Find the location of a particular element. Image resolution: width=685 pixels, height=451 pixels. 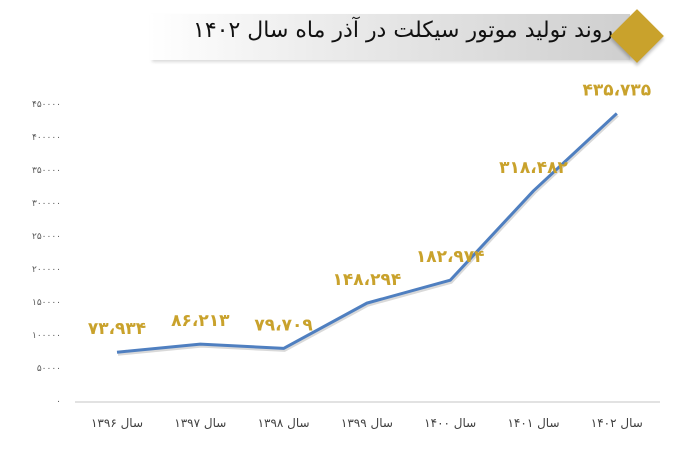

x-tick-label: سال ۱۴۰۱ is located at coordinates (533, 423).